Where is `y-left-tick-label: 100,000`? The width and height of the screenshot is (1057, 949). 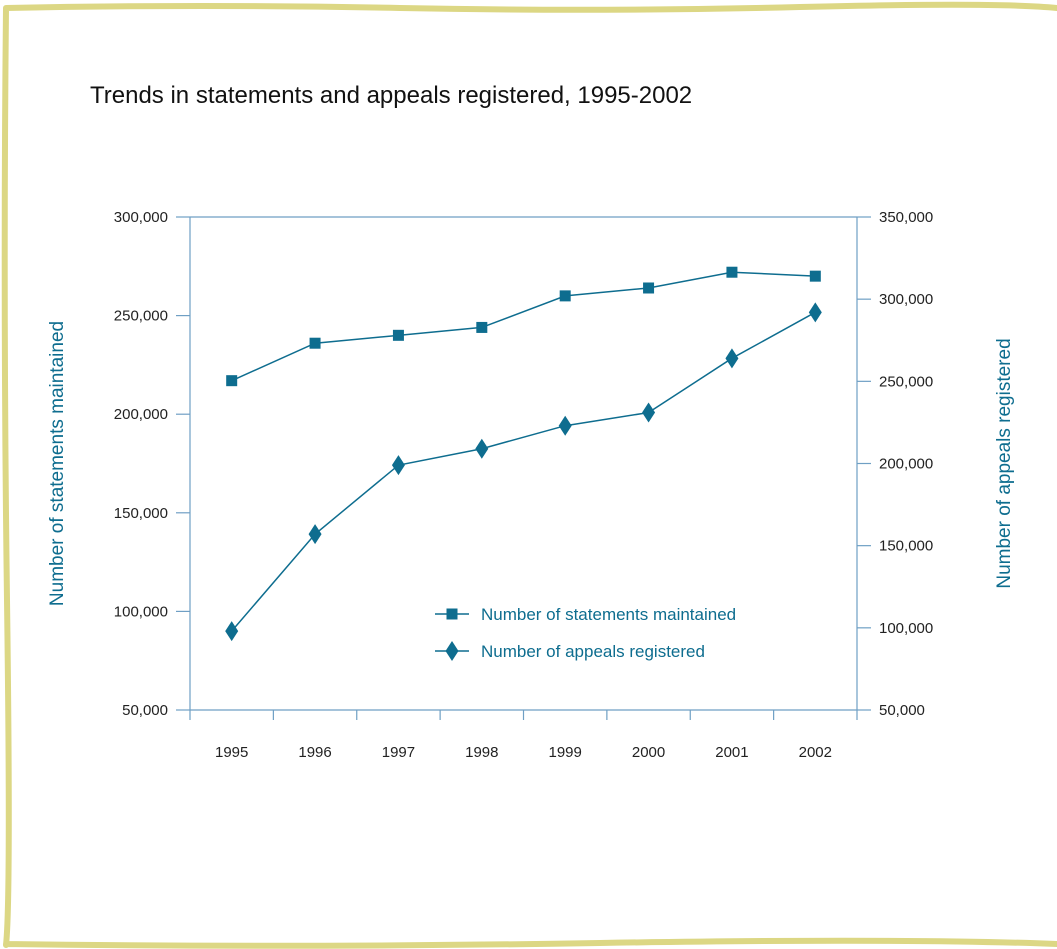 y-left-tick-label: 100,000 is located at coordinates (141, 611).